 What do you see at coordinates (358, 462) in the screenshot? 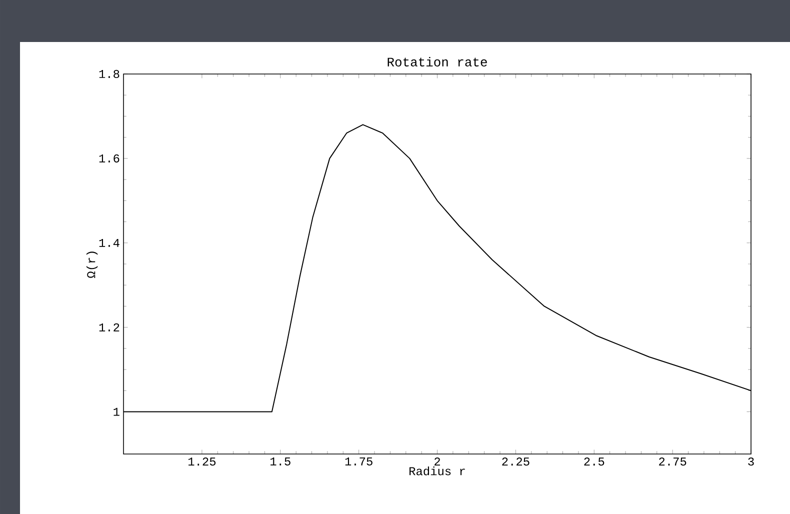
I see `x-tick-label: 1.75` at bounding box center [358, 462].